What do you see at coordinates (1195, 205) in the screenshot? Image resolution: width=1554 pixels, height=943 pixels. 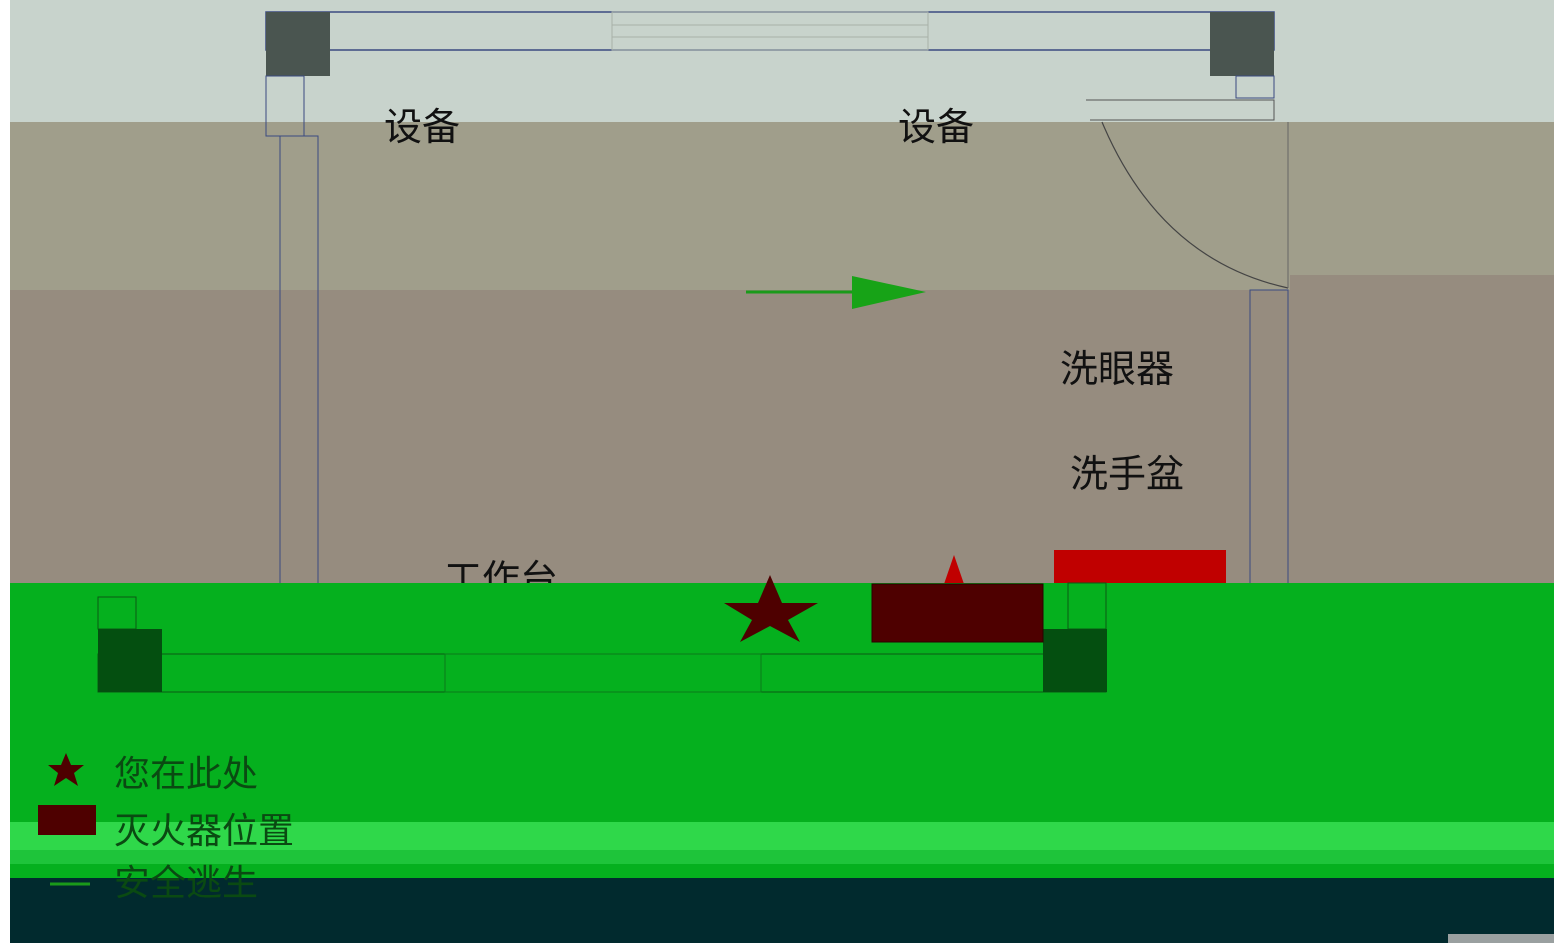 I see `door-swing` at bounding box center [1195, 205].